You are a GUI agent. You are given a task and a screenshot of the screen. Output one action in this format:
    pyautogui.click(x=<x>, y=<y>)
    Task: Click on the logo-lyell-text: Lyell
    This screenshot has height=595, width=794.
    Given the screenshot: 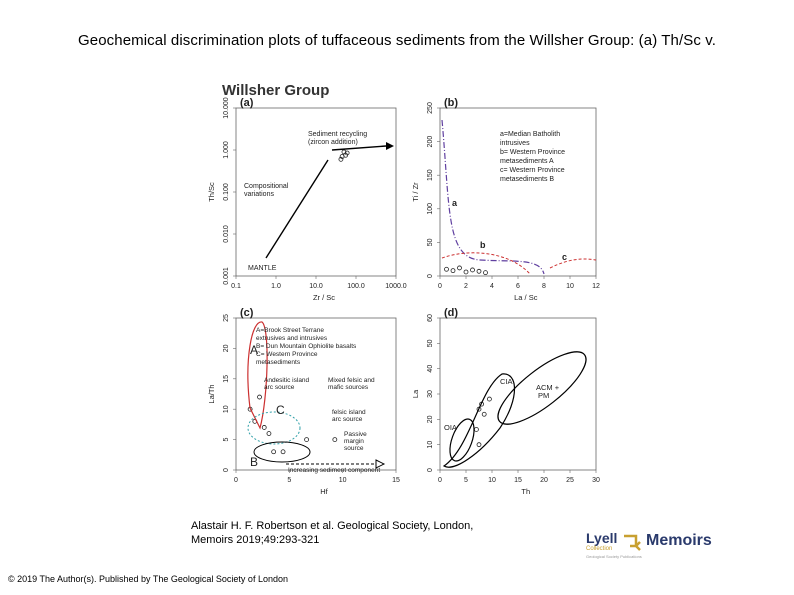 What is the action you would take?
    pyautogui.click(x=602, y=538)
    